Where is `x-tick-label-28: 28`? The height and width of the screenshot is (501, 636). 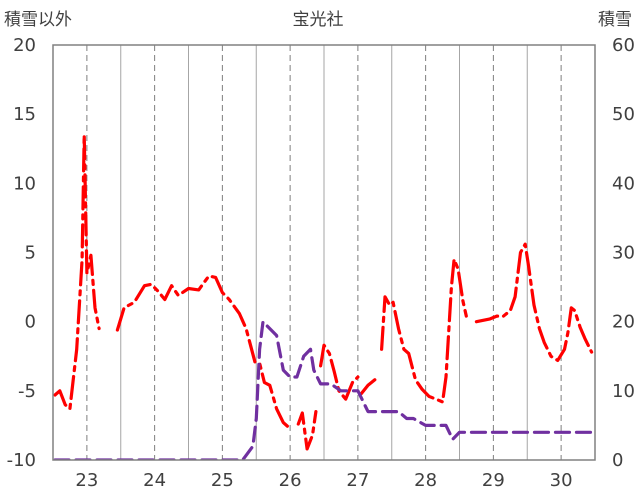
x-tick-label-28: 28 is located at coordinates (425, 480).